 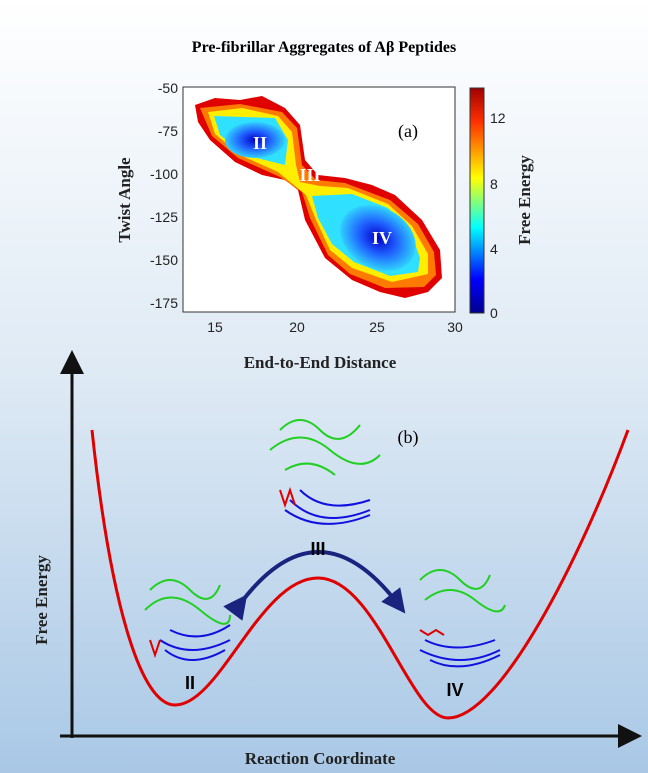 What do you see at coordinates (408, 131) in the screenshot?
I see `panel-label: (a)` at bounding box center [408, 131].